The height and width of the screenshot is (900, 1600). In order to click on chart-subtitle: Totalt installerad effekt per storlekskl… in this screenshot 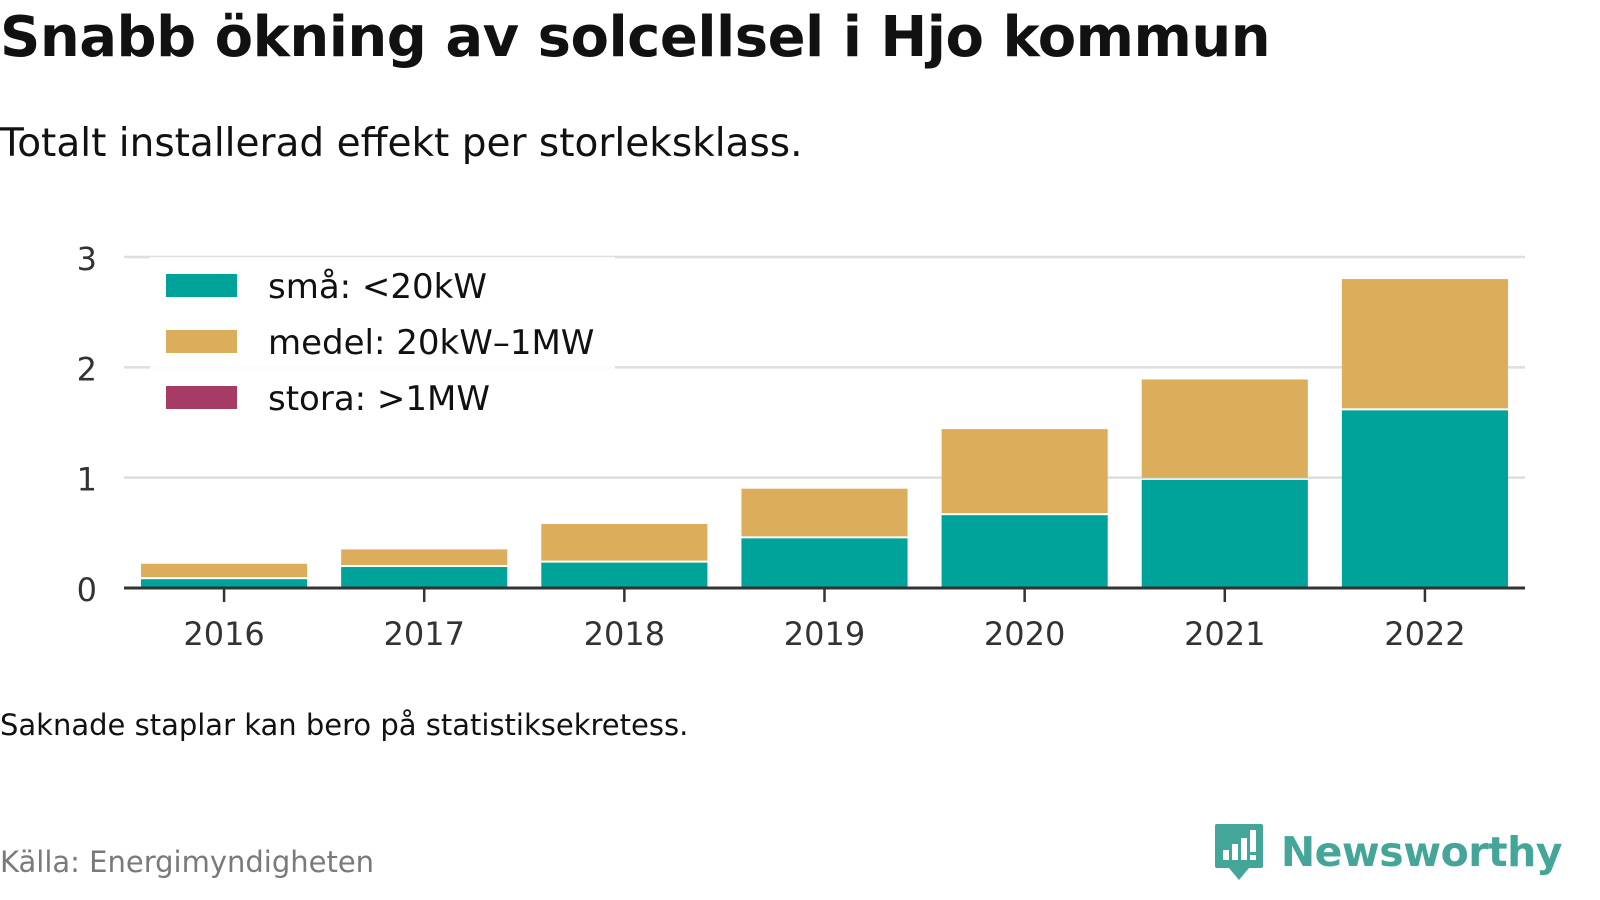, I will do `click(401, 143)`.